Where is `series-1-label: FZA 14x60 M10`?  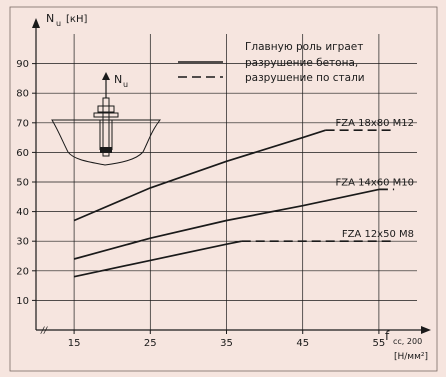
series-1-label: FZA 14x60 M10 is located at coordinates (374, 182).